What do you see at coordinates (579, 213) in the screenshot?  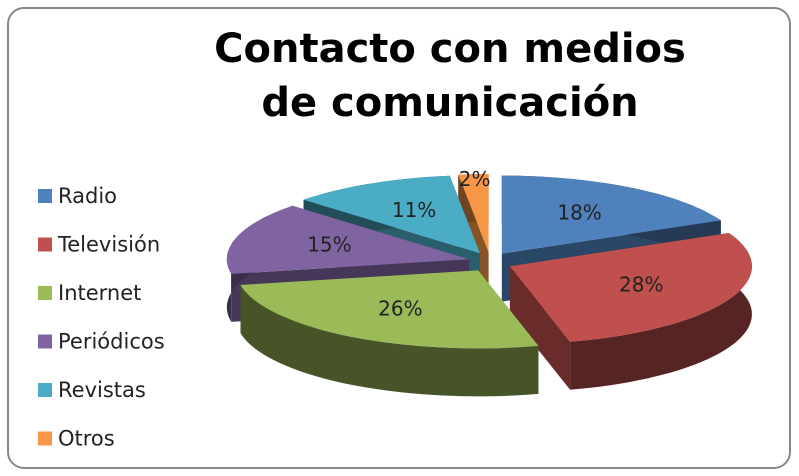 I see `data-label: 18%` at bounding box center [579, 213].